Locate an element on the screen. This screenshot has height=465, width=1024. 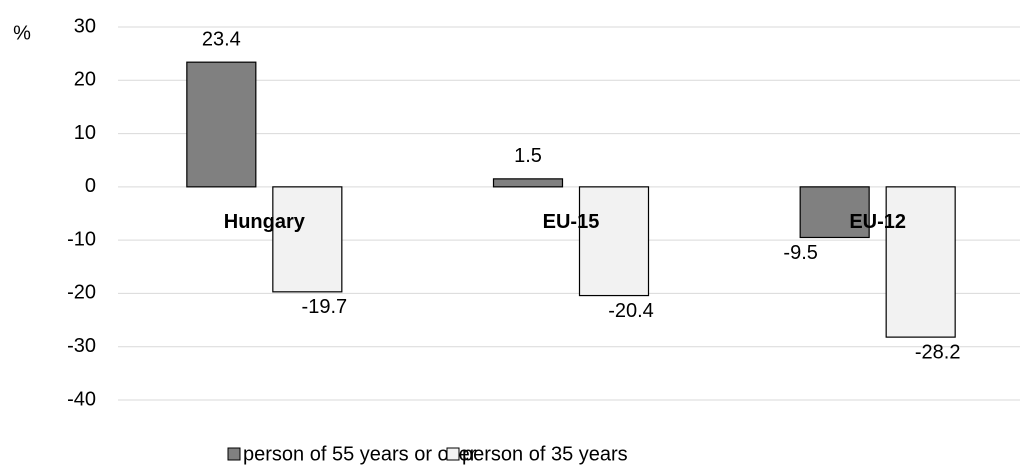
data-label: -19.7 is located at coordinates (325, 307).